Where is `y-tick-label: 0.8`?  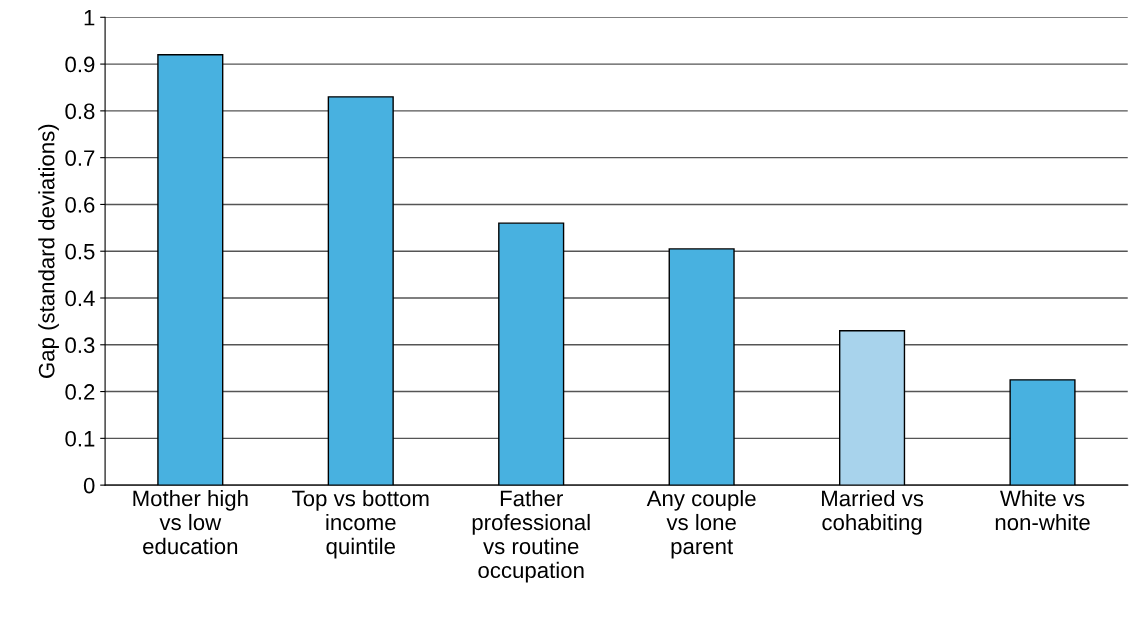 y-tick-label: 0.8 is located at coordinates (80, 111).